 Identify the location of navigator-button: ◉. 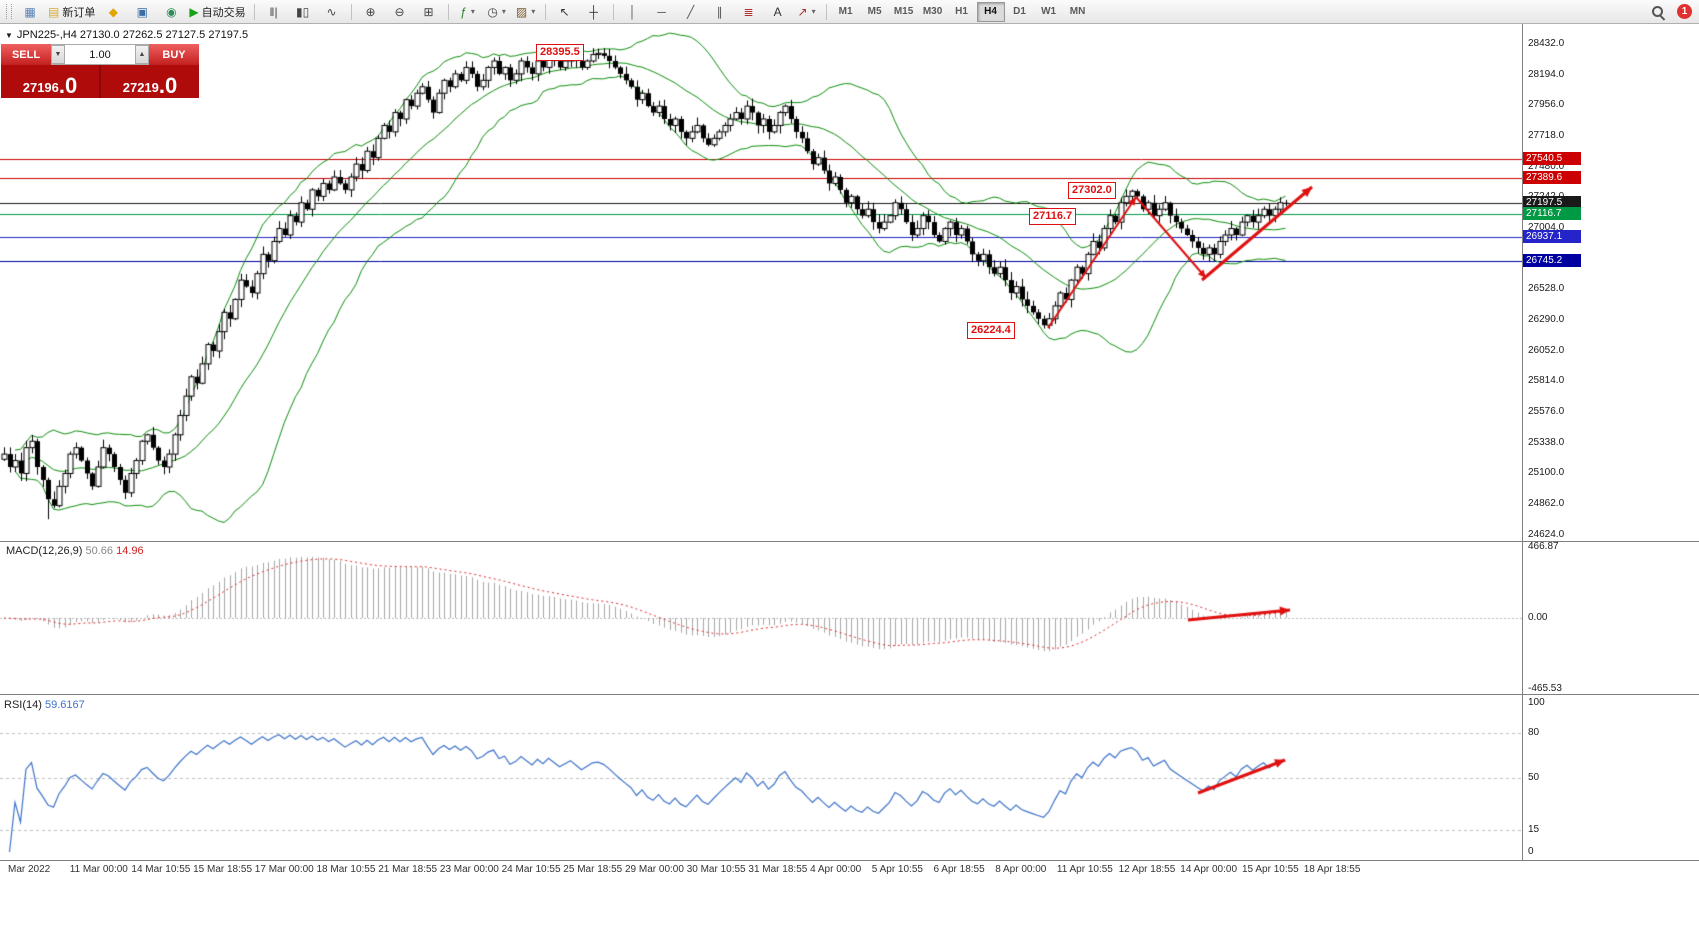
(171, 12).